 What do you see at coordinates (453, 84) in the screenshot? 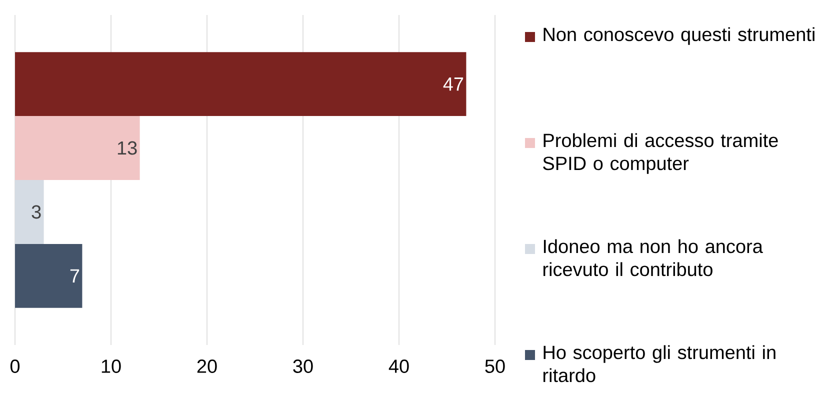
I see `data-label: 47` at bounding box center [453, 84].